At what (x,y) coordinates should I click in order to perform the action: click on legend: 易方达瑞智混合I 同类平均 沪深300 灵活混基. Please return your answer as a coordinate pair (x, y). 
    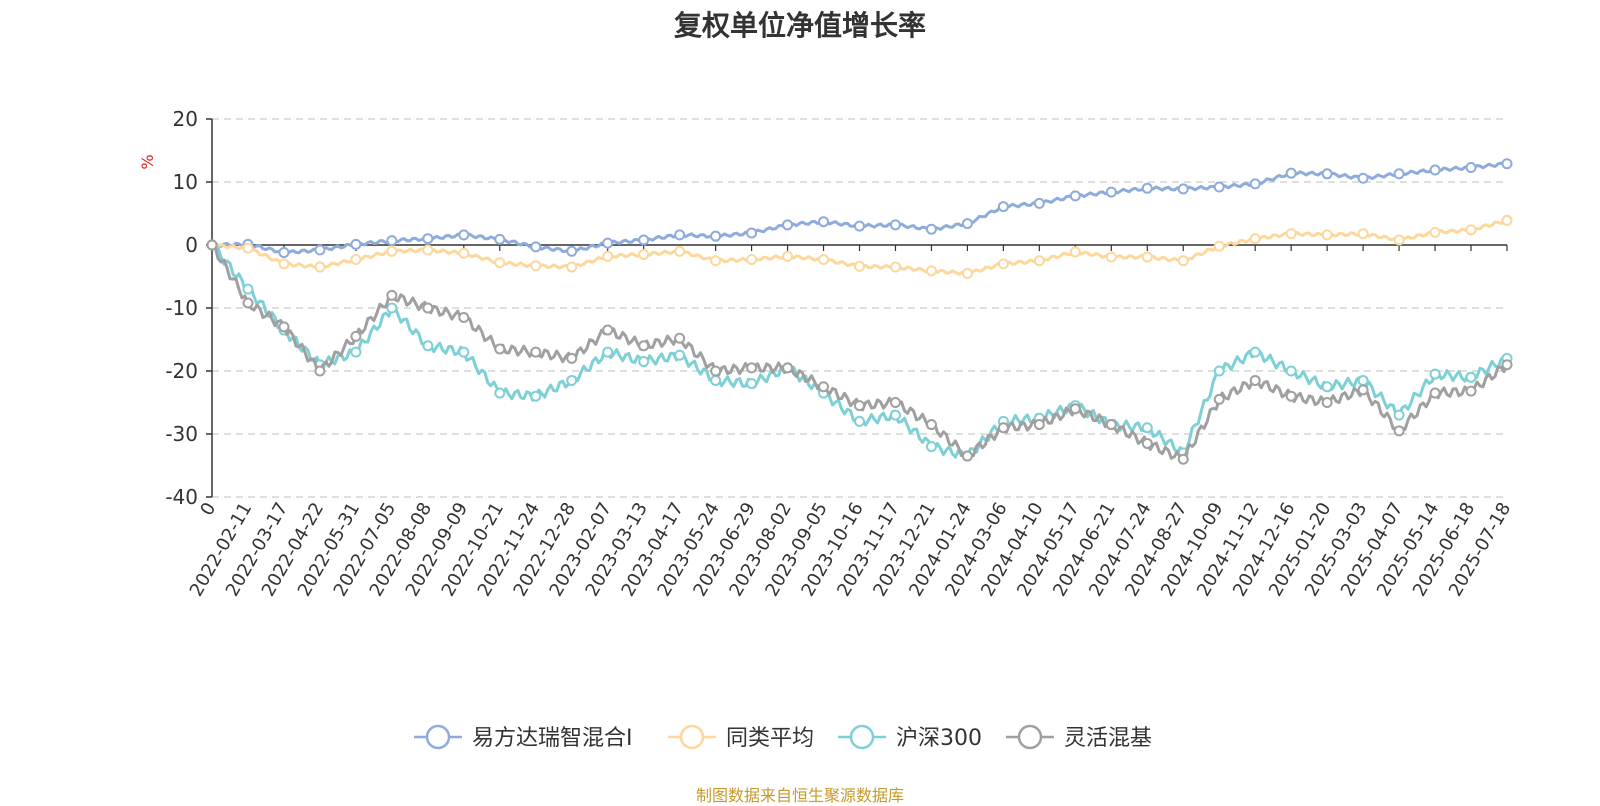
    Looking at the image, I should click on (783, 737).